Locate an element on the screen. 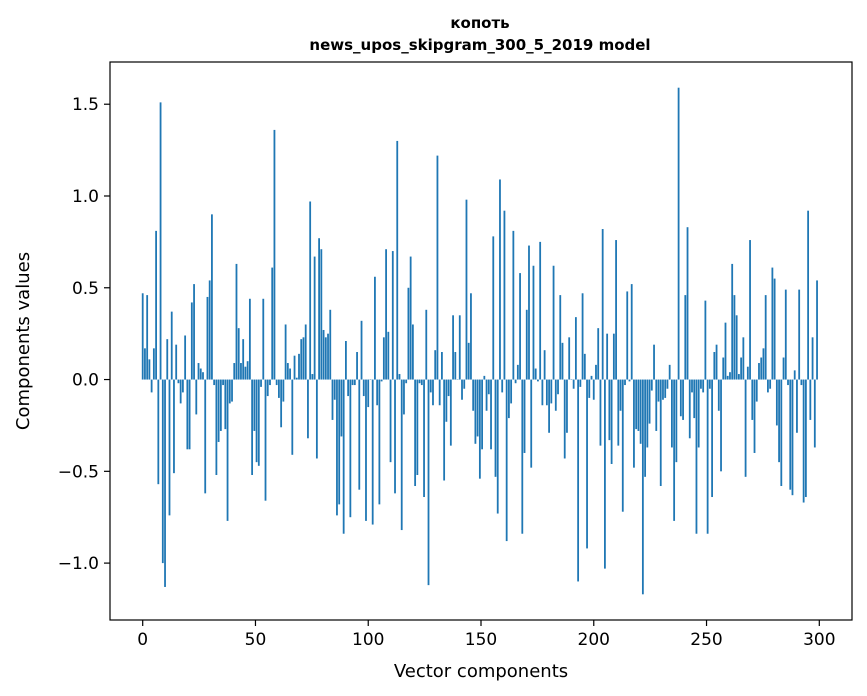 This screenshot has width=867, height=696. y-tick-label: 1.5 is located at coordinates (85, 105).